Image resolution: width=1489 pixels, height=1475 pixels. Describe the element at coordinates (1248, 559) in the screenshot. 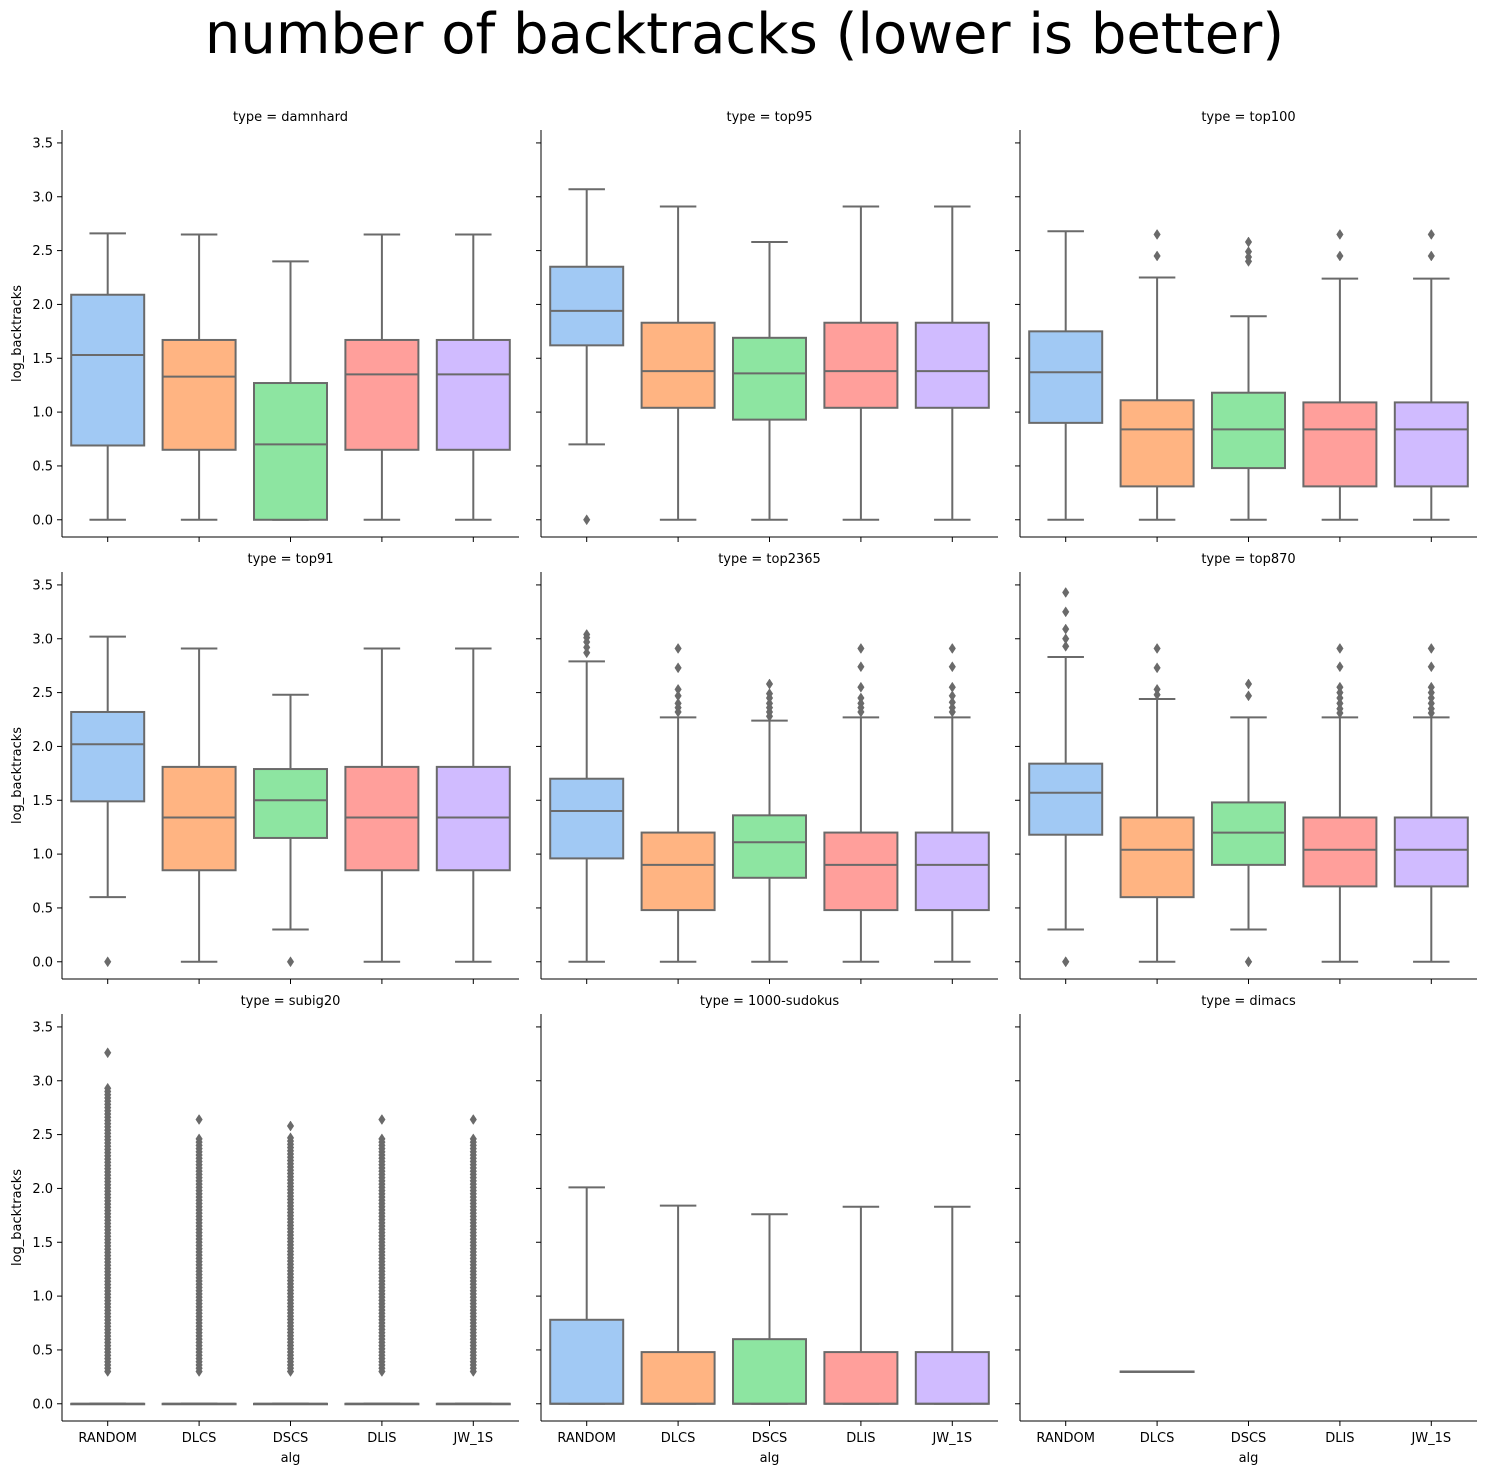

I see `facet-title: type = top870` at that location.